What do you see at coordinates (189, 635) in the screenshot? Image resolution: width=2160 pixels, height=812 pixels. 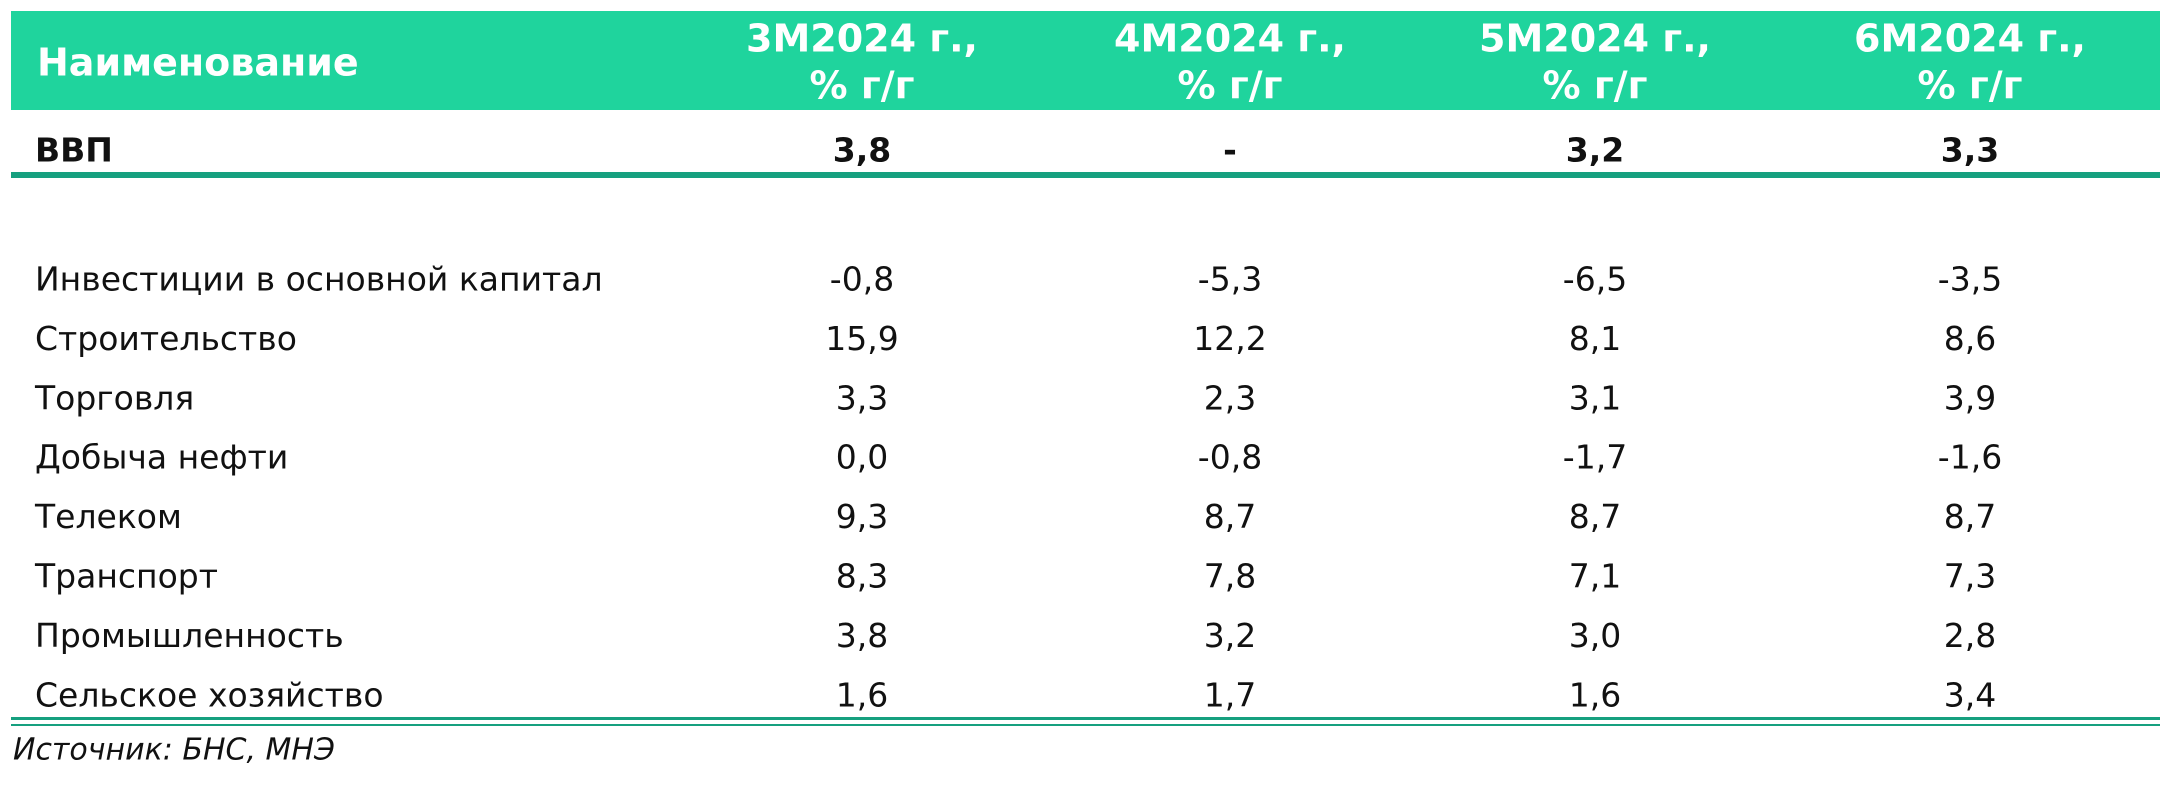 I see `row-label: Промышленность` at bounding box center [189, 635].